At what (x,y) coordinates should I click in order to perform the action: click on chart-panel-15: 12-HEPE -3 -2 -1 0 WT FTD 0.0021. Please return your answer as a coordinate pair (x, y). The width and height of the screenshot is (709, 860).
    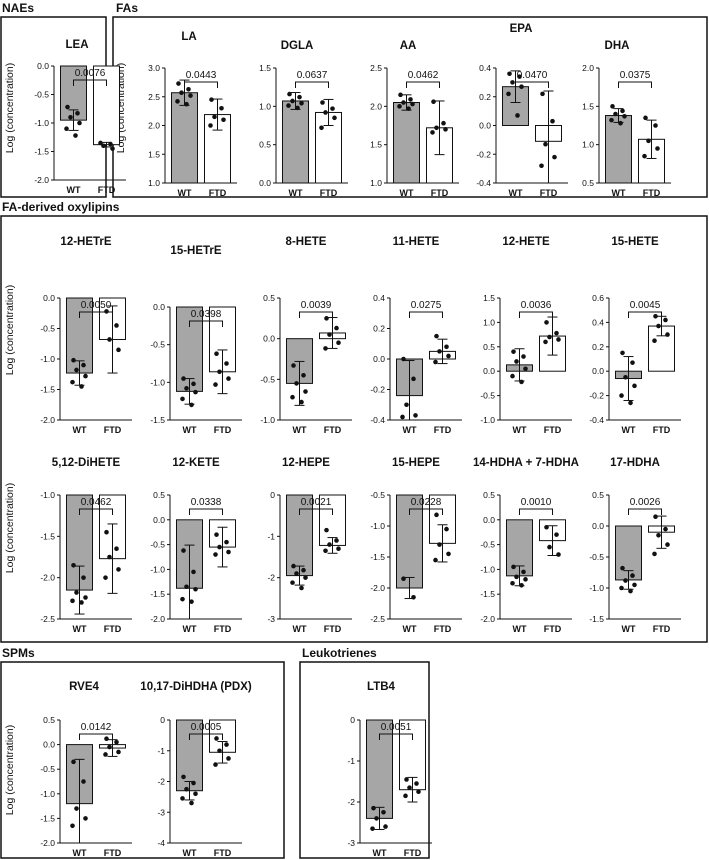
    Looking at the image, I should click on (309, 545).